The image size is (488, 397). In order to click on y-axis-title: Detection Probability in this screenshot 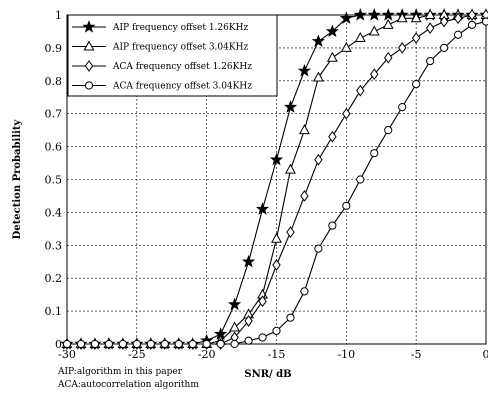, I will do `click(17, 178)`.